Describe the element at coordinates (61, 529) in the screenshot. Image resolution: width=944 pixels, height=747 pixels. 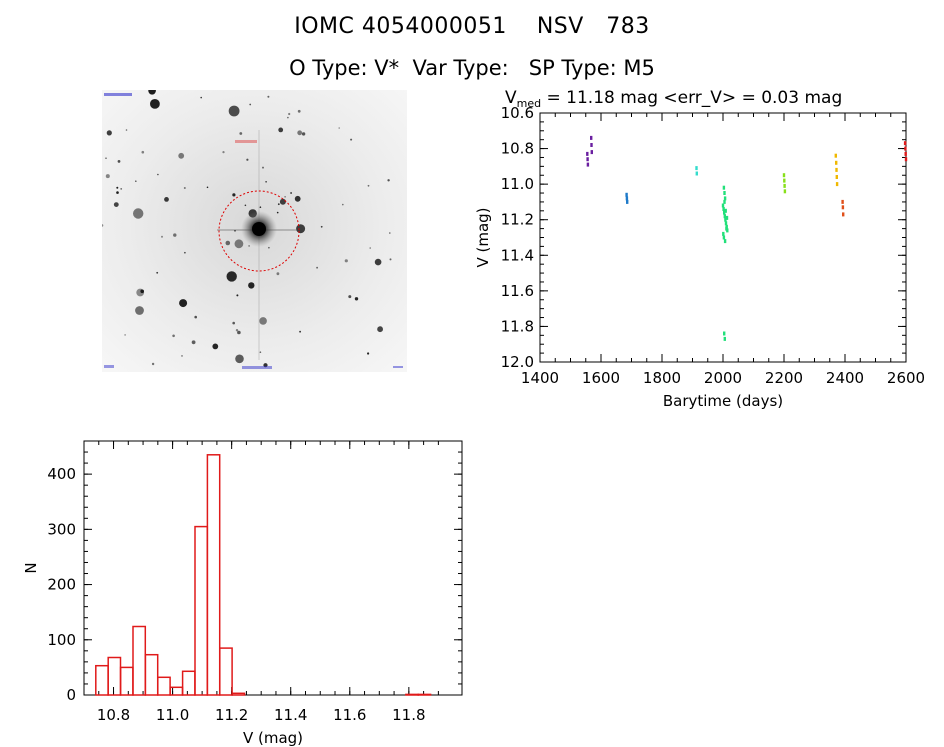
I see `y-tick-label: 300` at that location.